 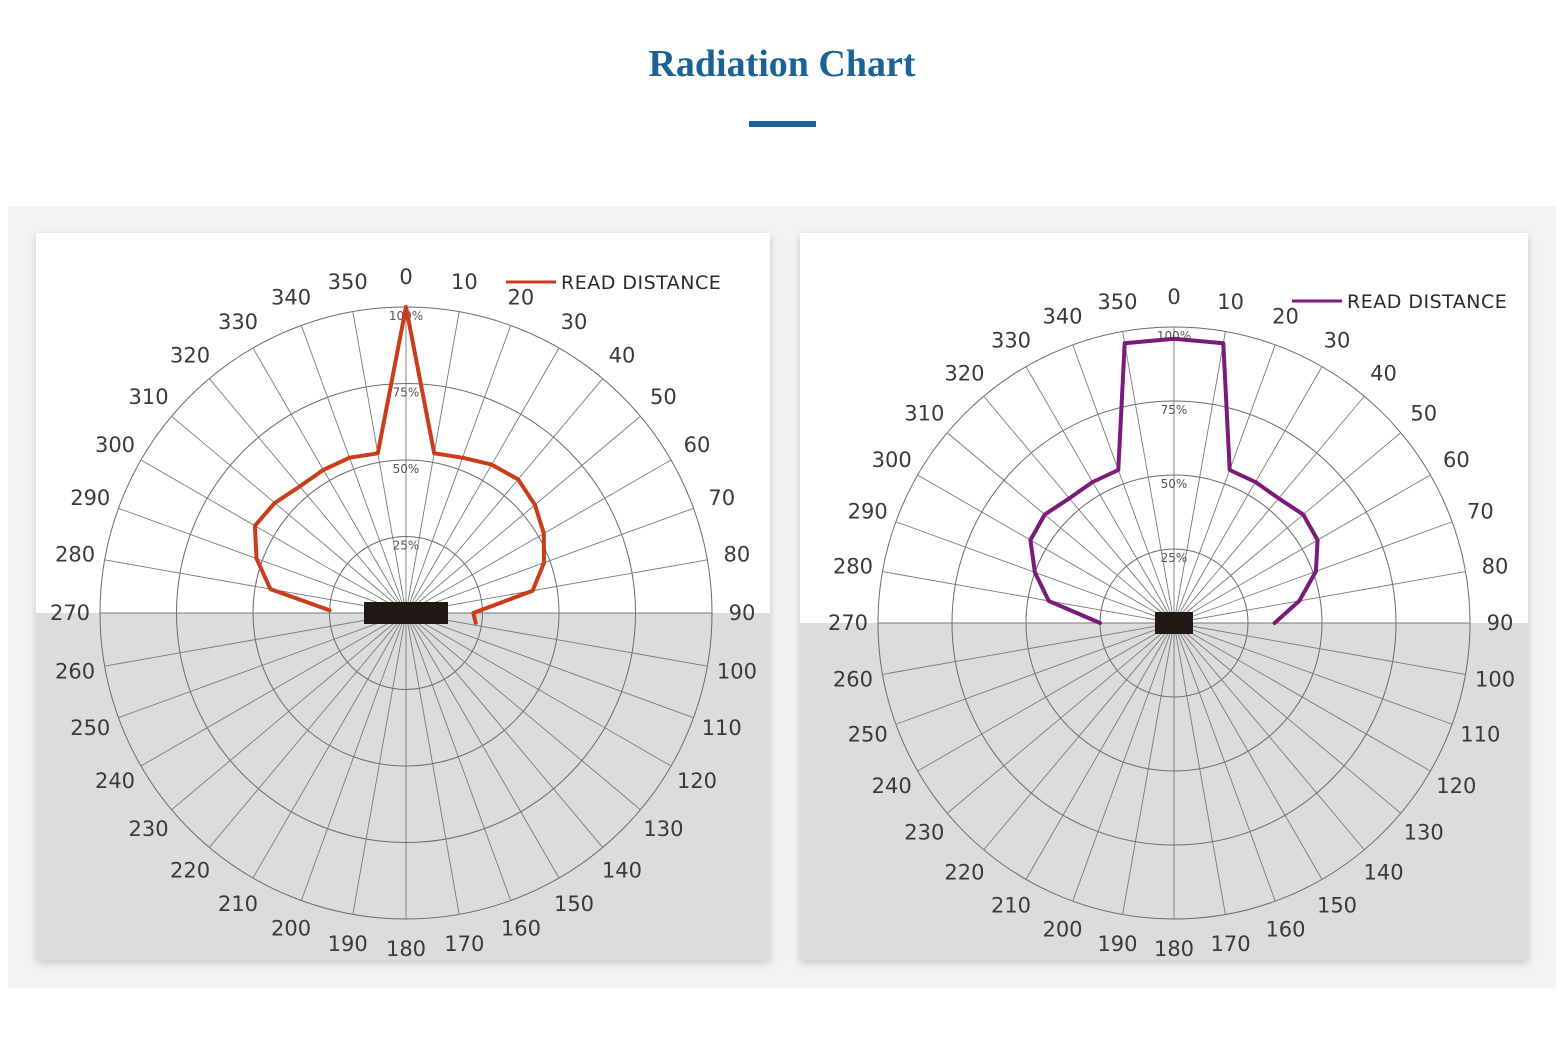 I want to click on radial-tick-label: 75%, so click(x=1174, y=410).